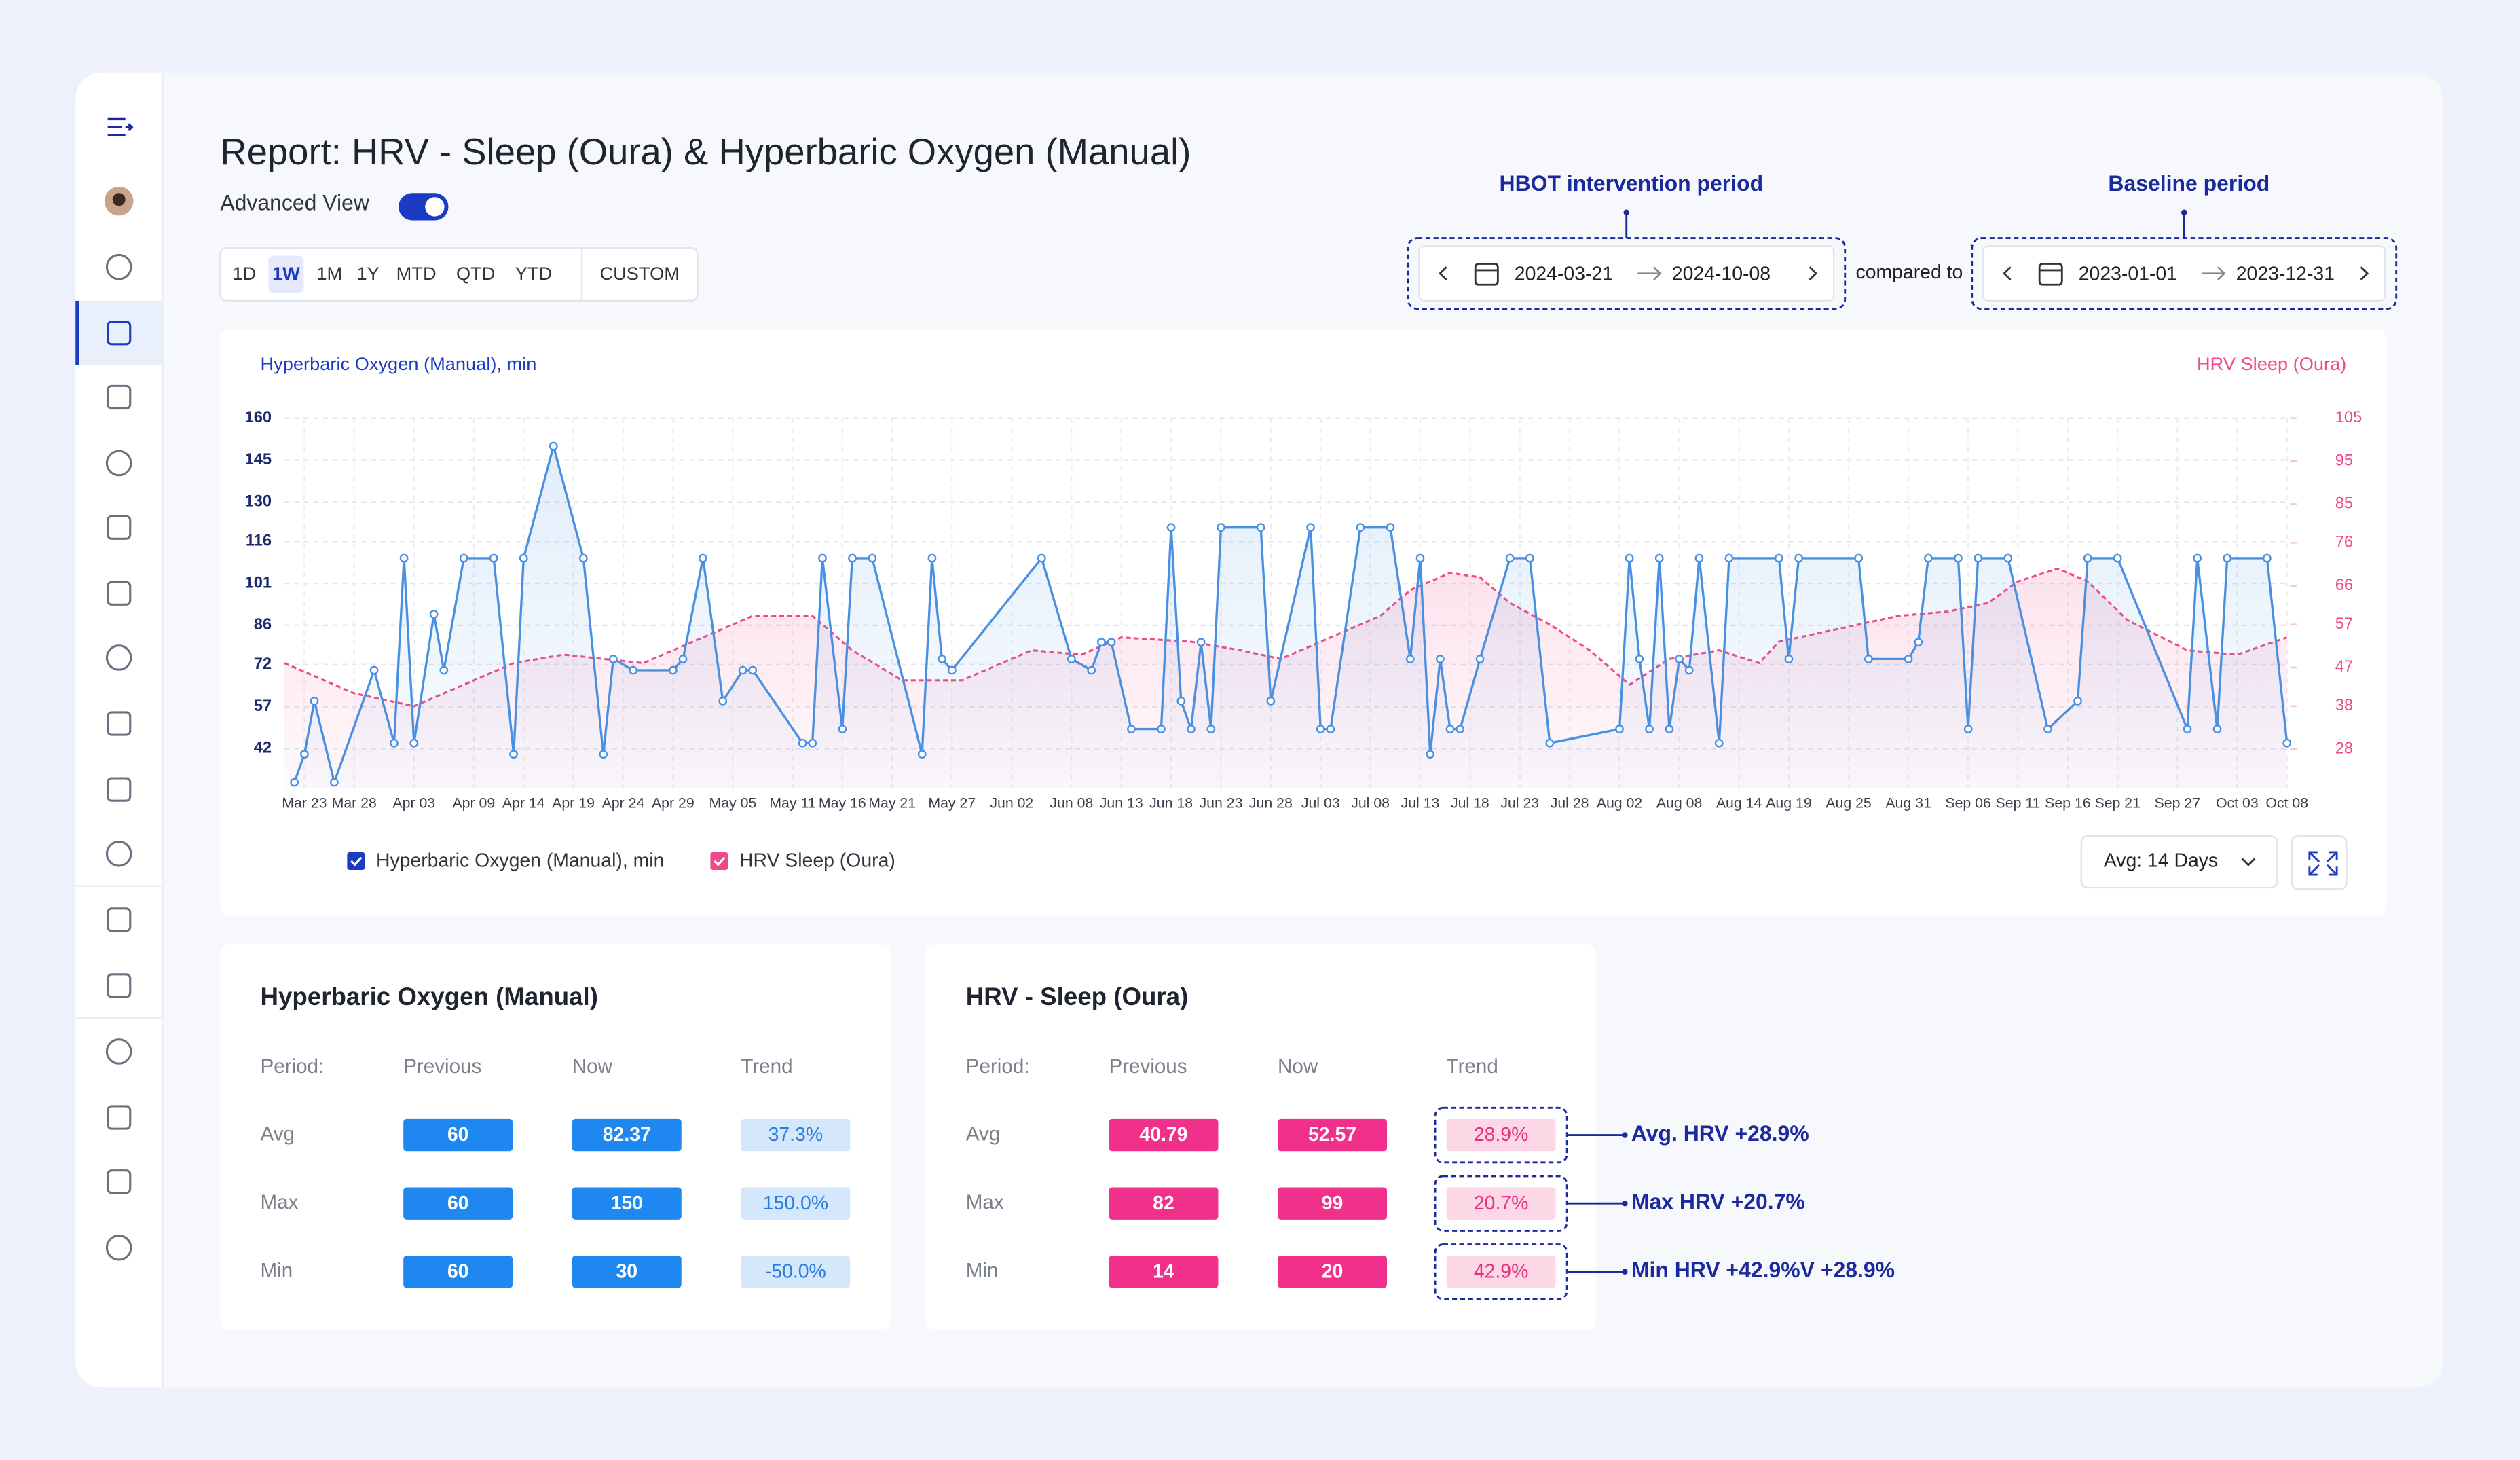 This screenshot has width=2520, height=1460. I want to click on period-button: 1D, so click(244, 273).